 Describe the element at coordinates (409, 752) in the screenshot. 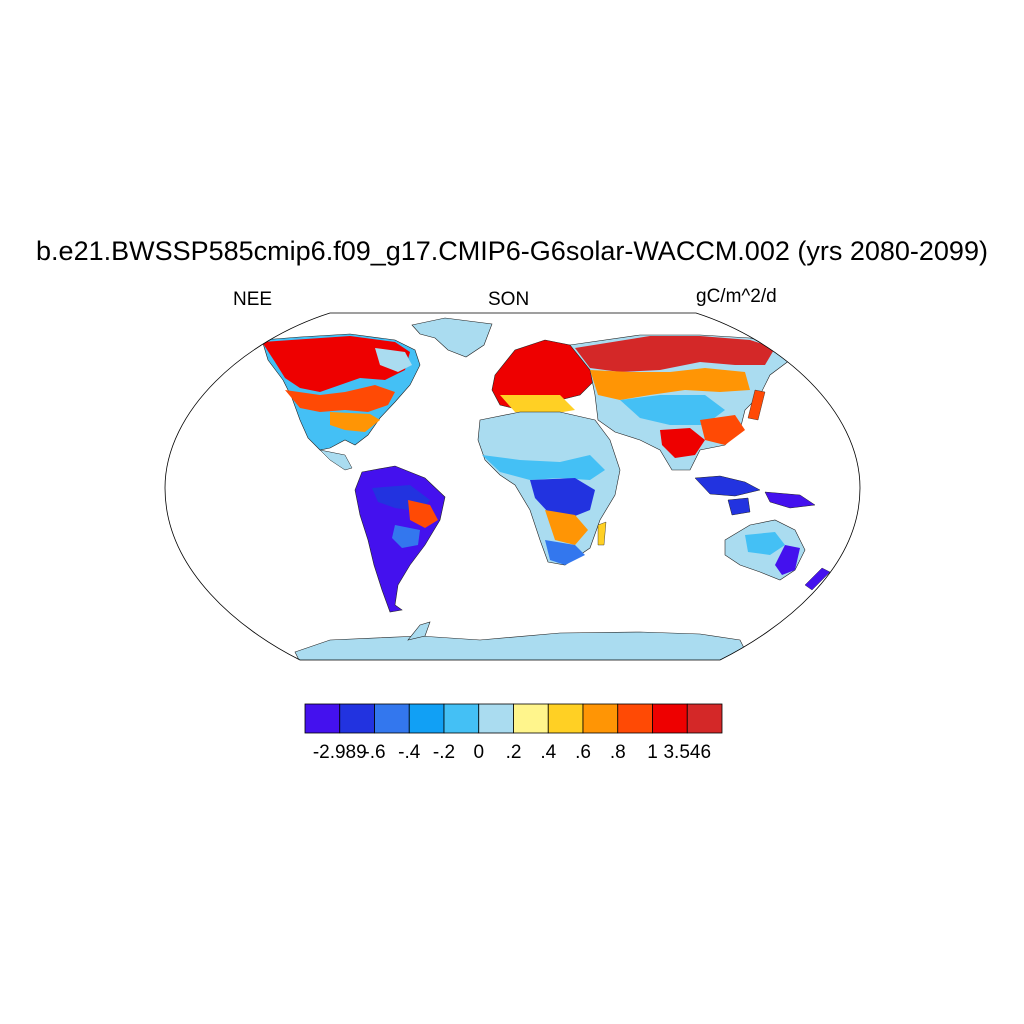

I see `colorbar-tick-label: -.4` at that location.